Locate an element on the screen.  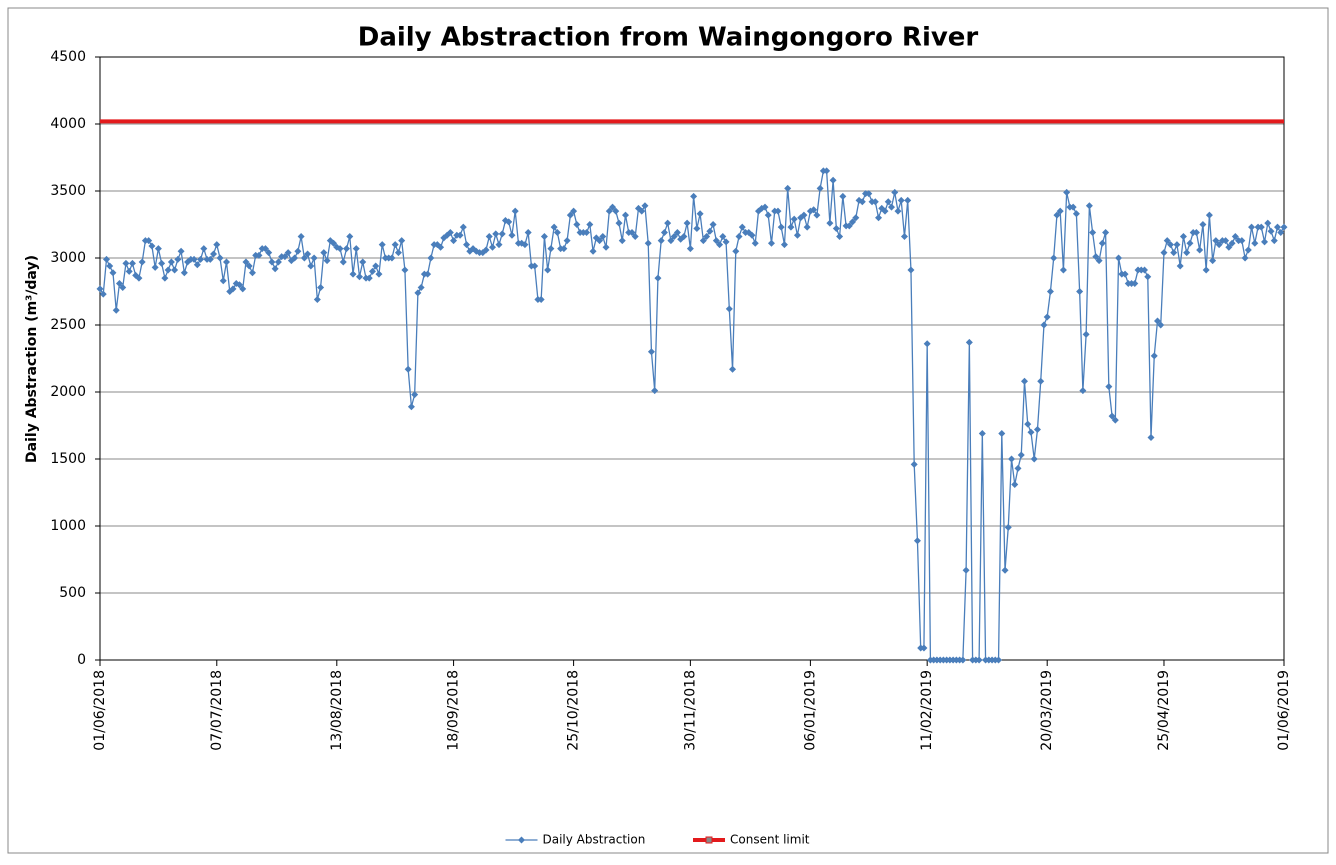
chart-title: Daily Abstraction from Waingongoro River is located at coordinates (668, 38).